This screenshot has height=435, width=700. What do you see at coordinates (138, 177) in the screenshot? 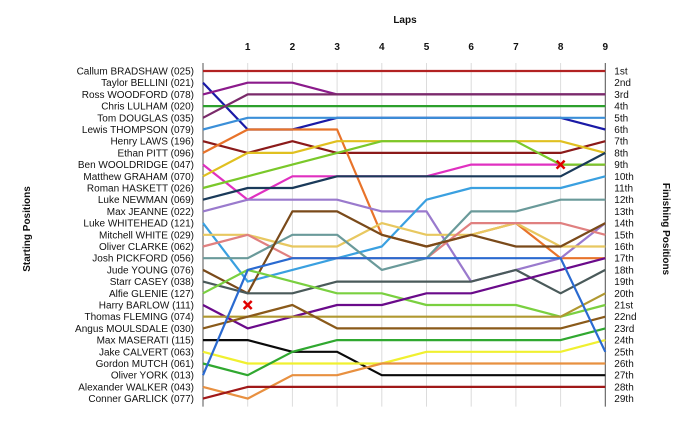
I see `starting-driver-label: Matthew GRAHAM (070)` at bounding box center [138, 177].